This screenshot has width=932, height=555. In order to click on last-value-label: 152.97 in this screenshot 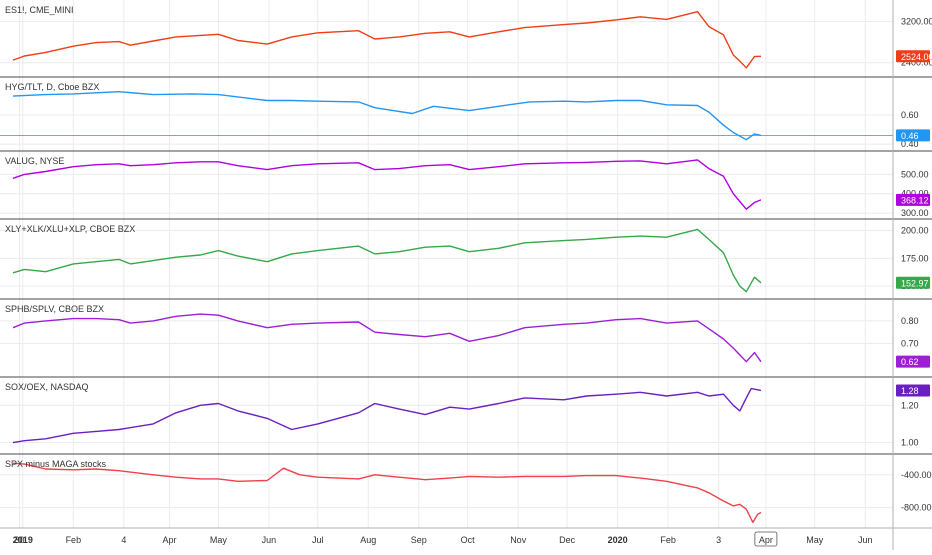, I will do `click(915, 283)`.